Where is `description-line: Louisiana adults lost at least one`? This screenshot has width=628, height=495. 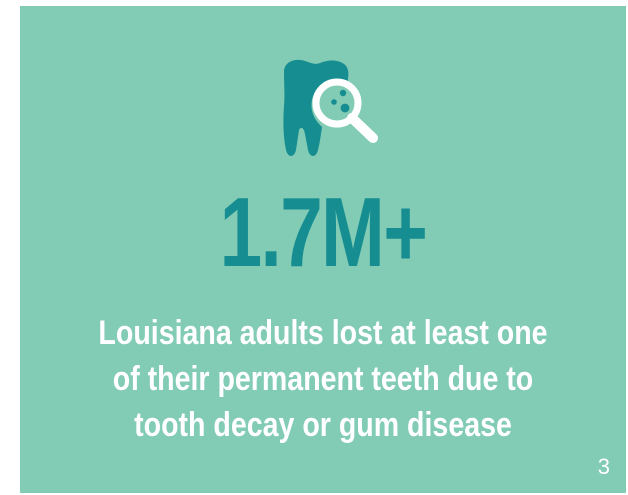 description-line: Louisiana adults lost at least one is located at coordinates (323, 333).